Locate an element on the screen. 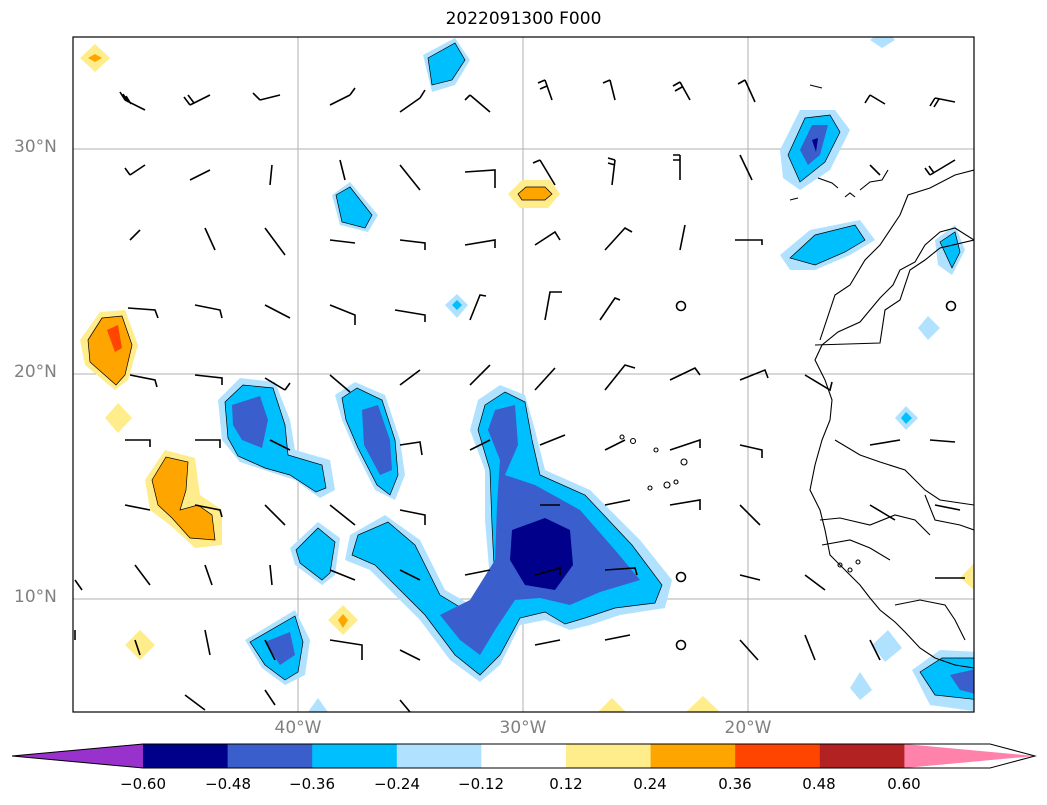  lon-label-30w: 30°W is located at coordinates (523, 728).